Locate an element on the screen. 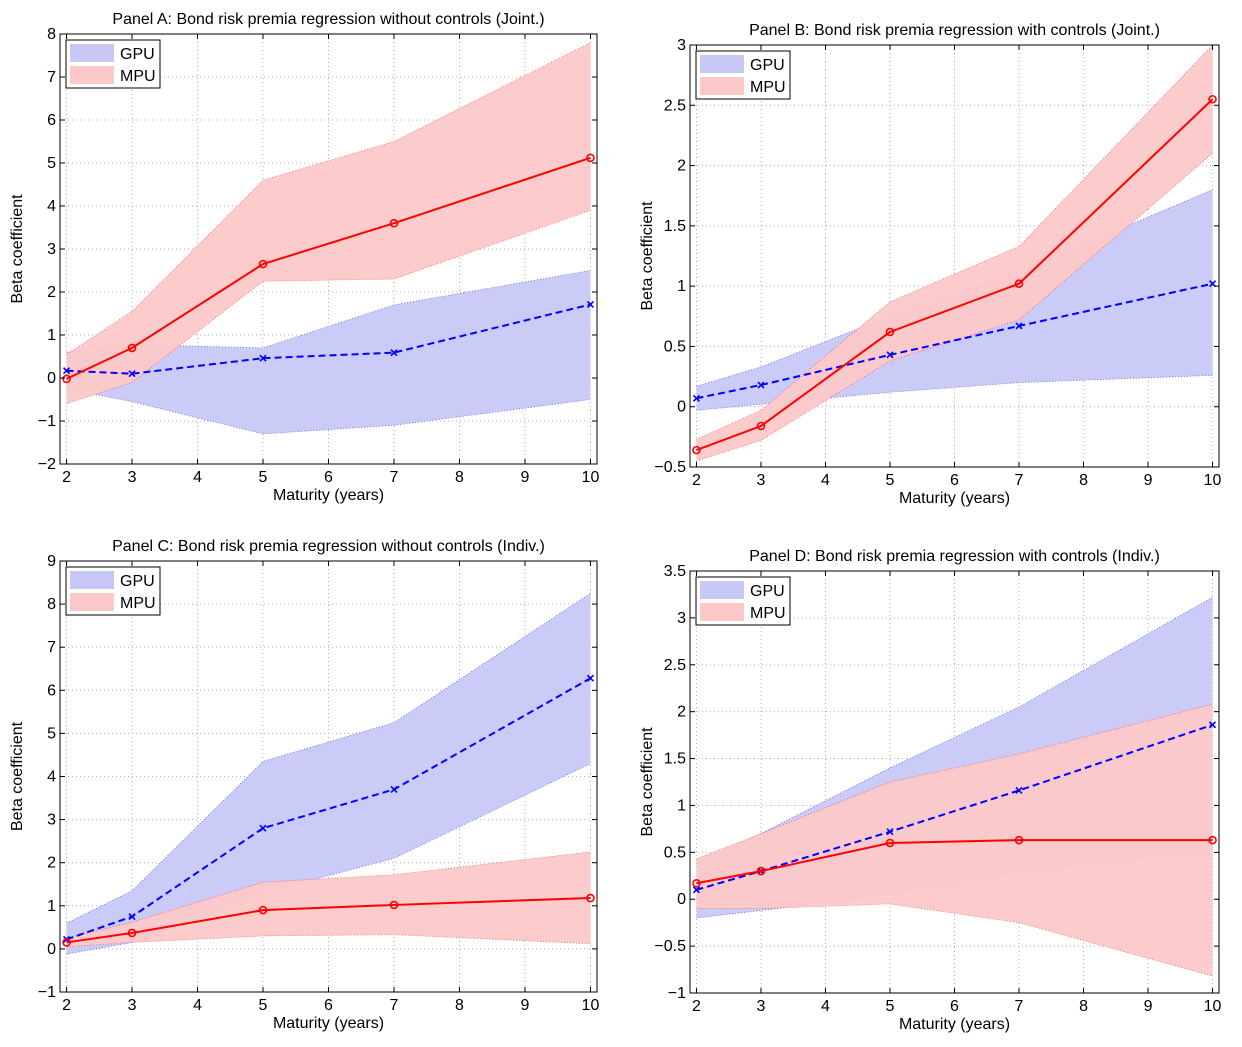 The height and width of the screenshot is (1047, 1242). y-tick-label: 2 is located at coordinates (681, 712).